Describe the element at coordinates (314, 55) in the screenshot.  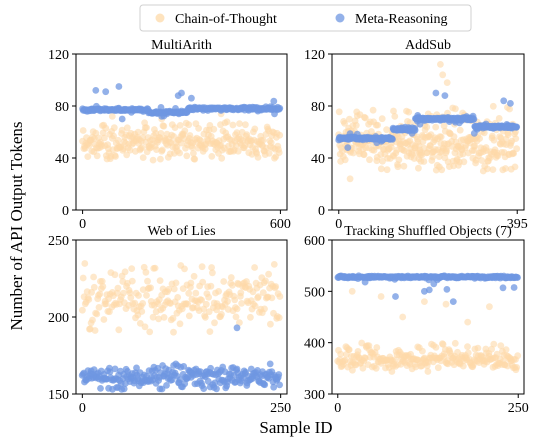
I see `y-tick-label: 120` at that location.